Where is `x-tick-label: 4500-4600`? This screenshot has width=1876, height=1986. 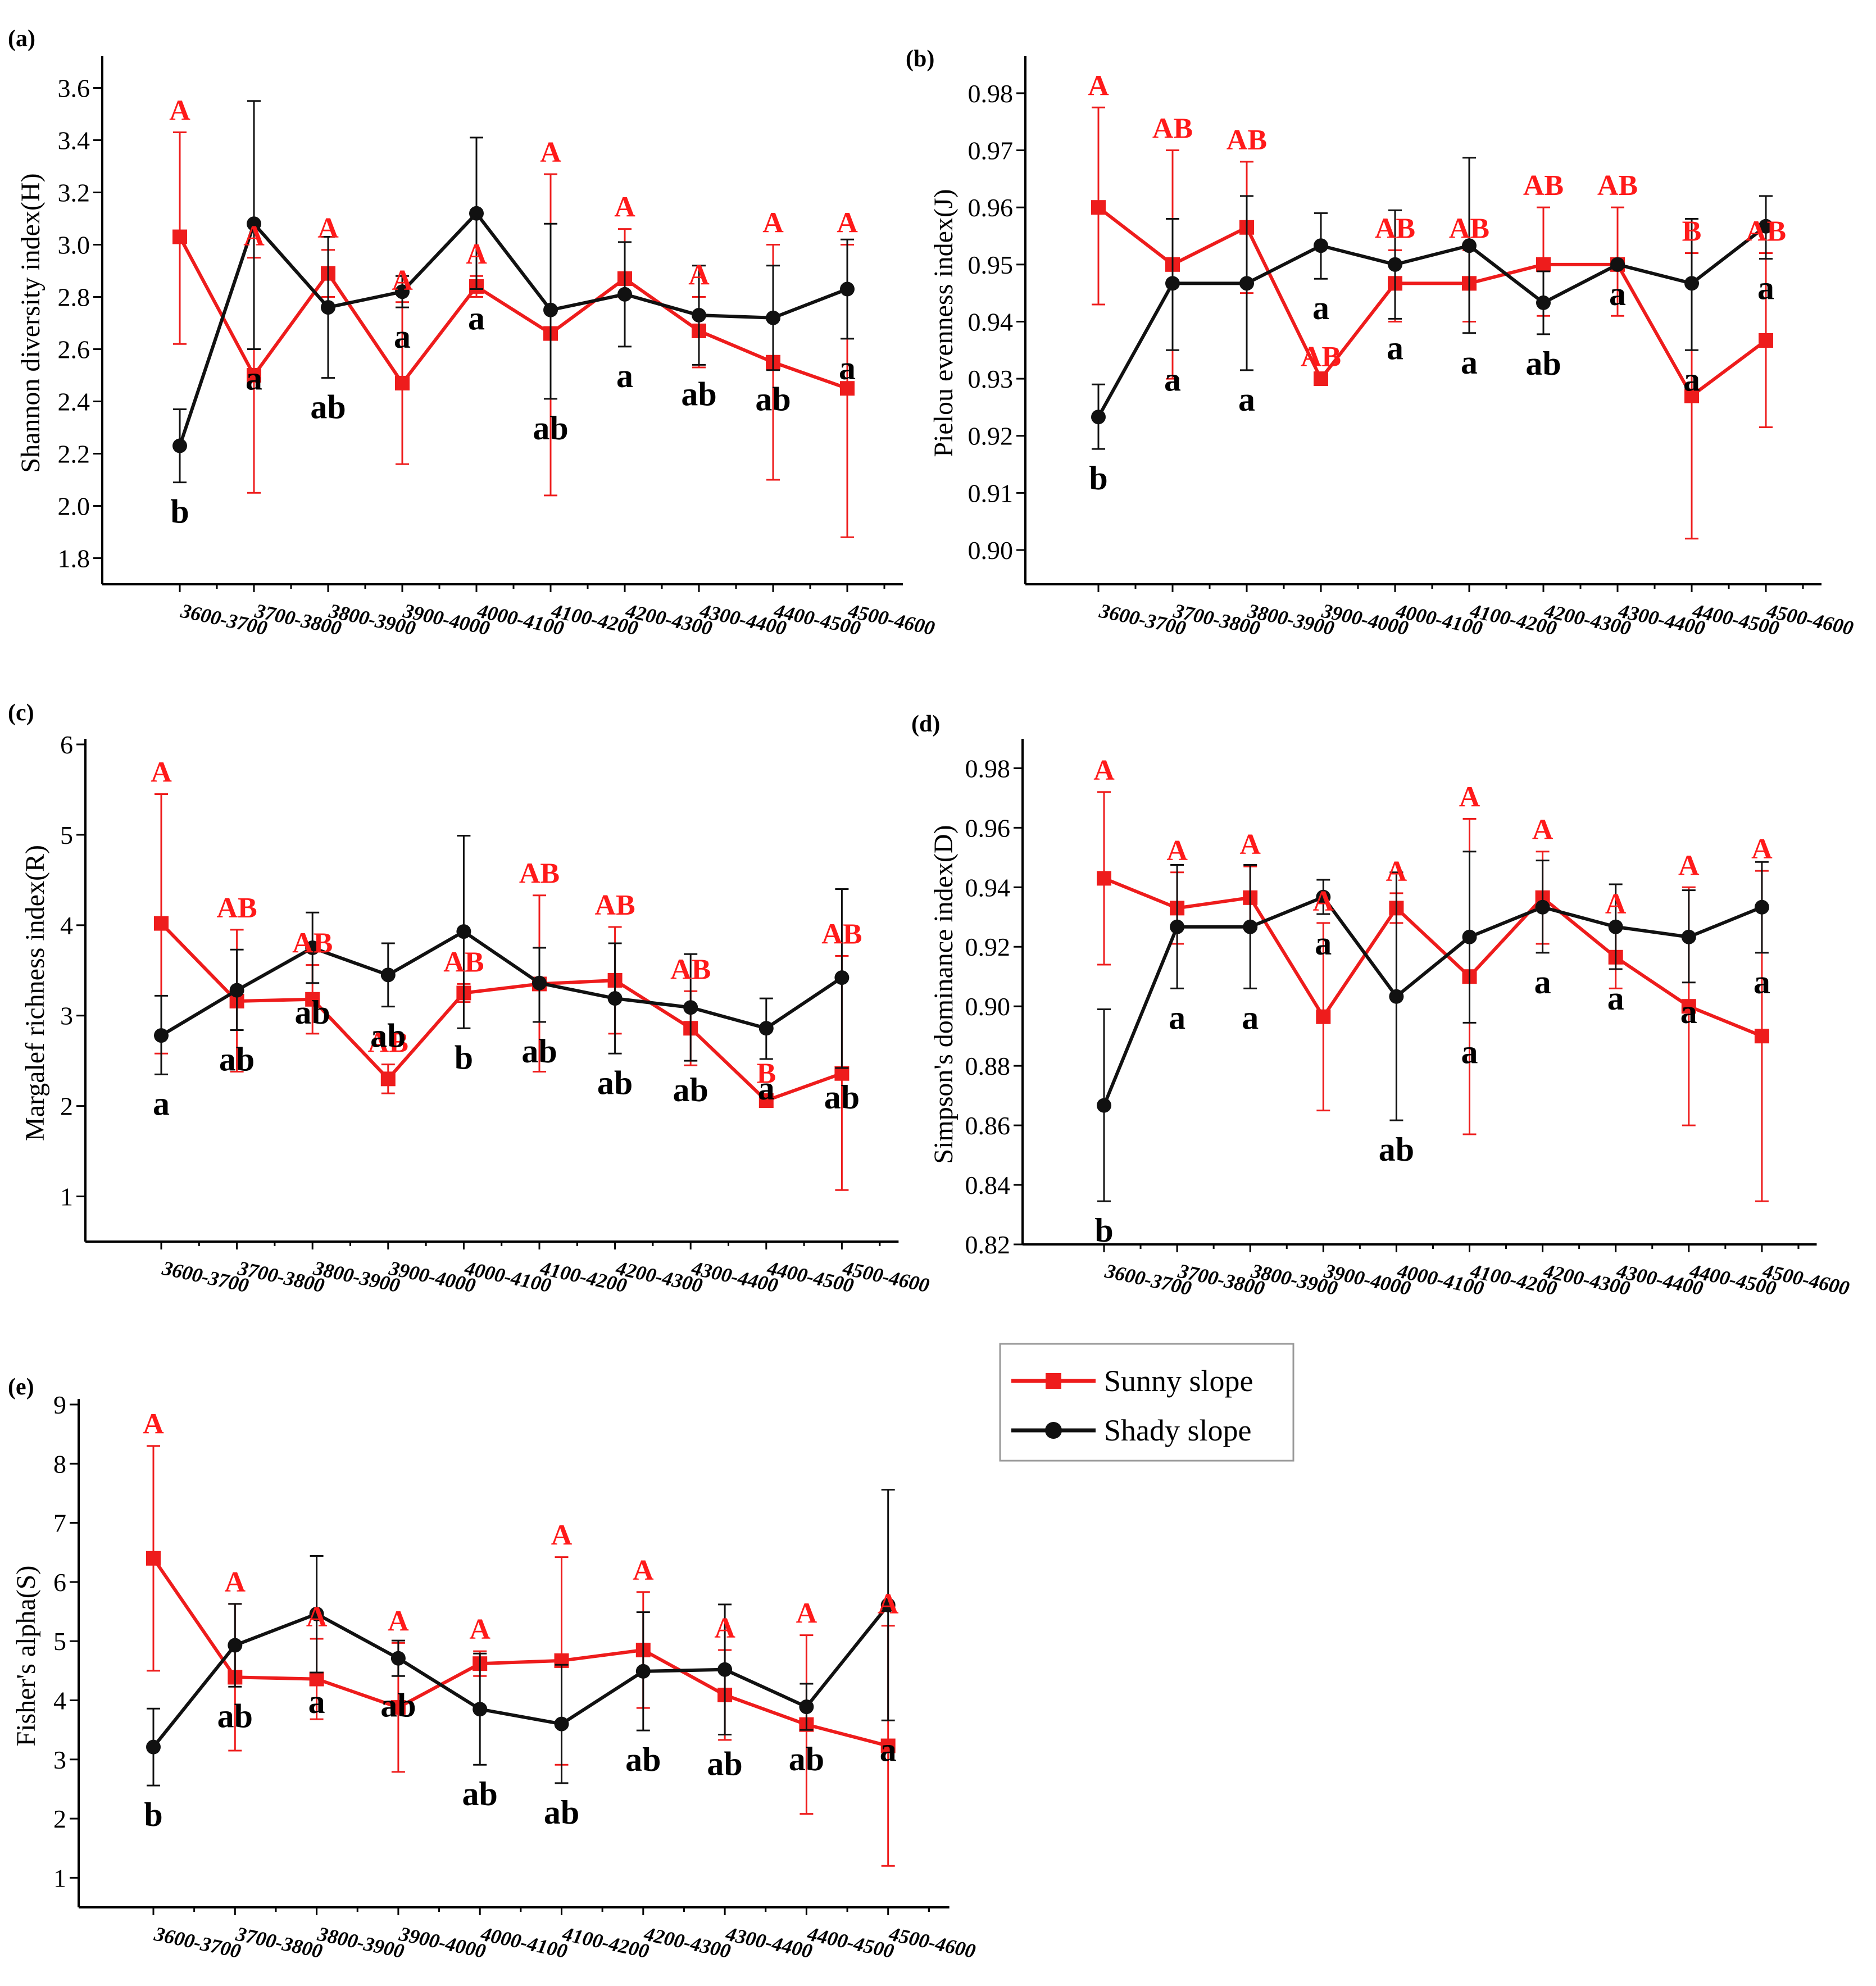 x-tick-label: 4500-4600 is located at coordinates (892, 619).